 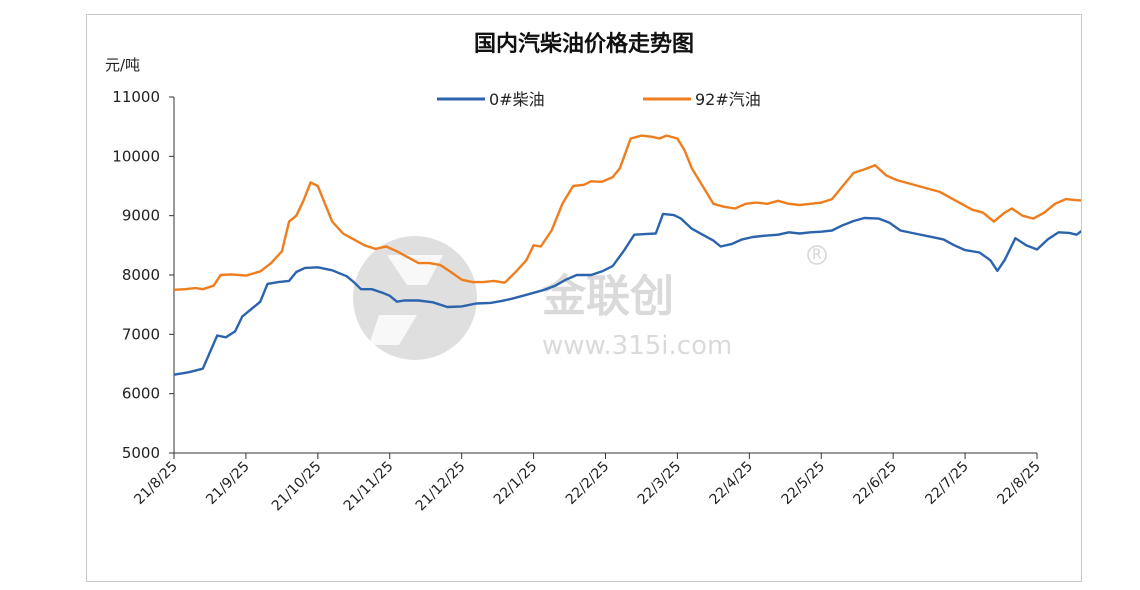 What do you see at coordinates (155, 483) in the screenshot?
I see `x-tick-label: 21/8/25` at bounding box center [155, 483].